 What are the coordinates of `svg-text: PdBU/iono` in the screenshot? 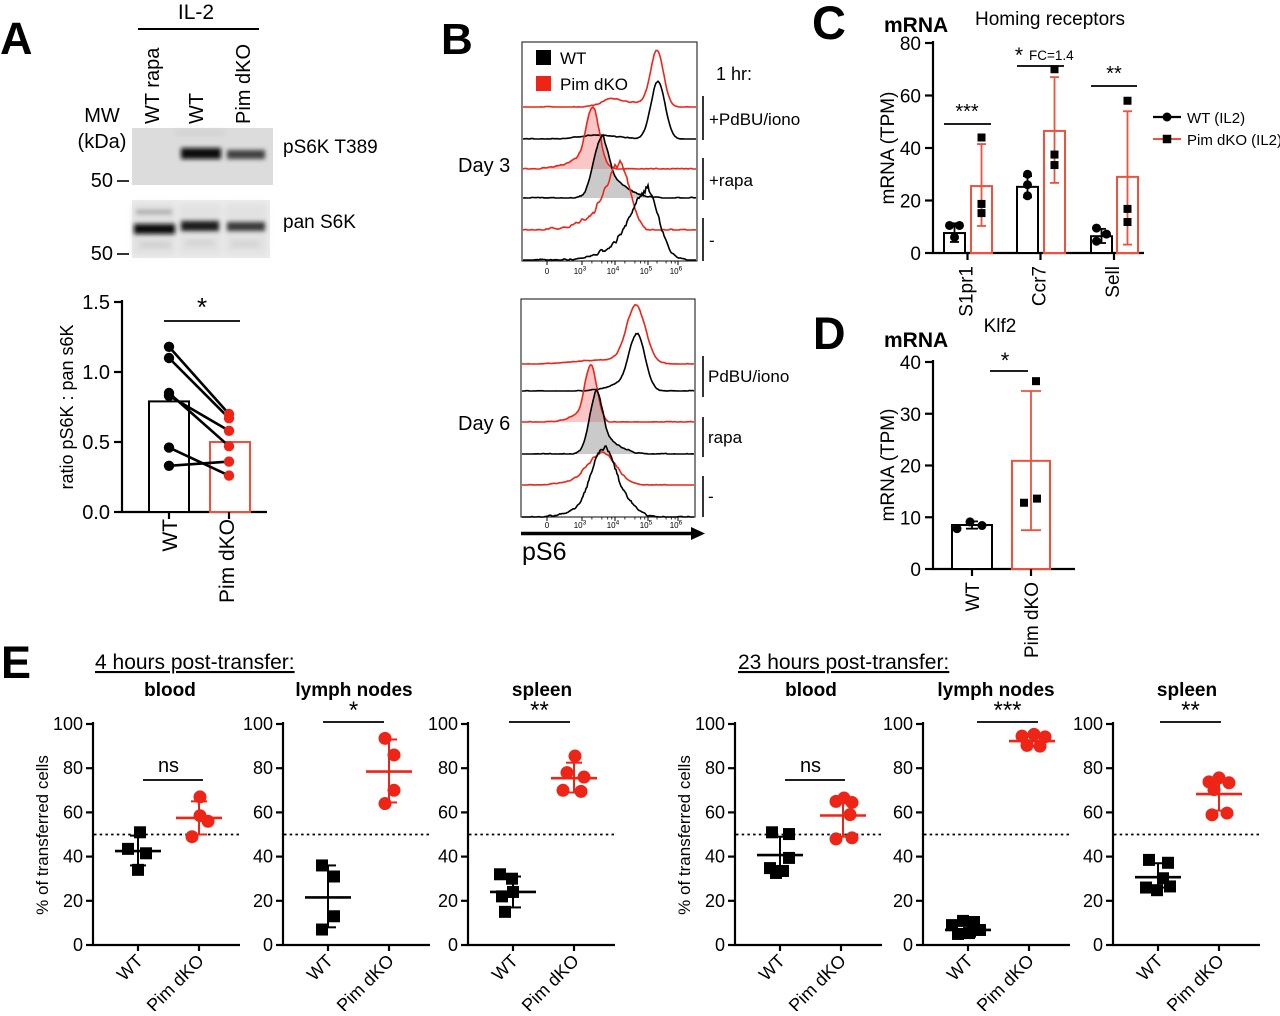 It's located at (748, 376).